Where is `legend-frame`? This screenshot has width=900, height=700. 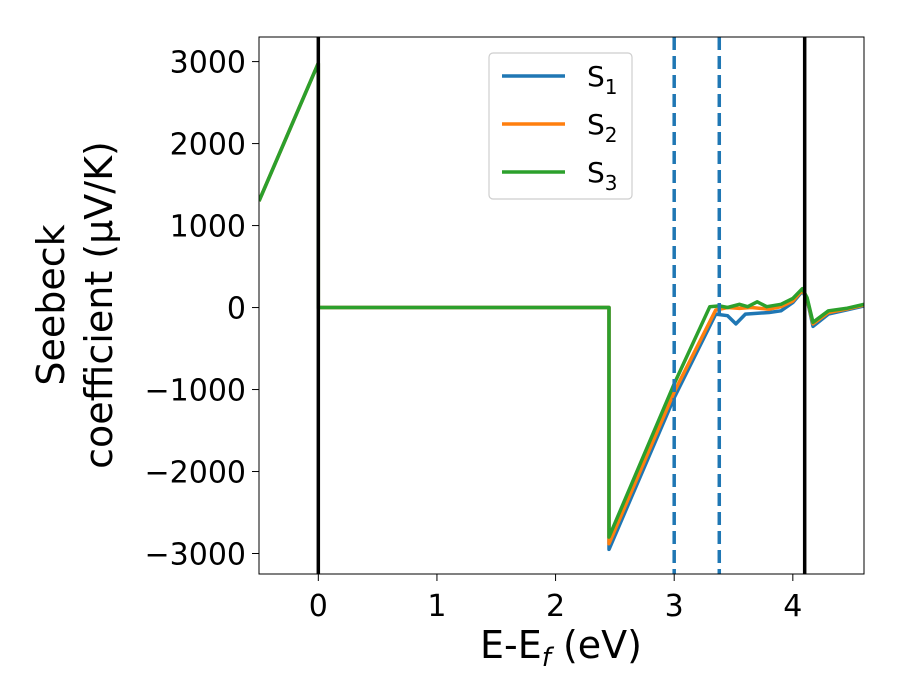
legend-frame is located at coordinates (560, 126).